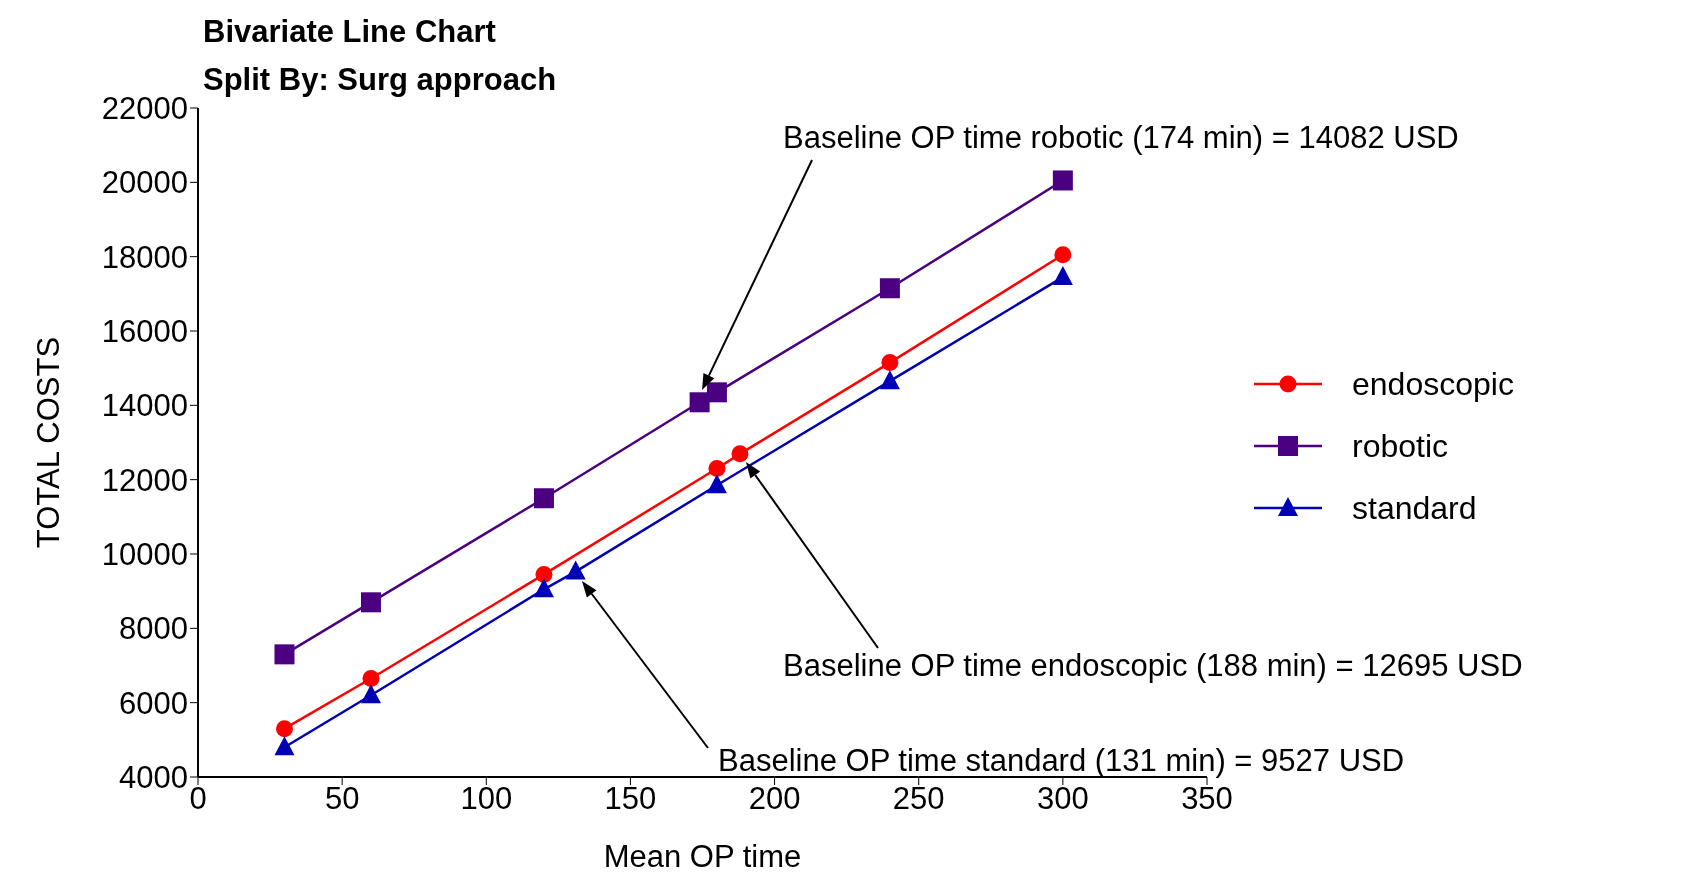  What do you see at coordinates (144, 406) in the screenshot?
I see `y-tick-label: 14000` at bounding box center [144, 406].